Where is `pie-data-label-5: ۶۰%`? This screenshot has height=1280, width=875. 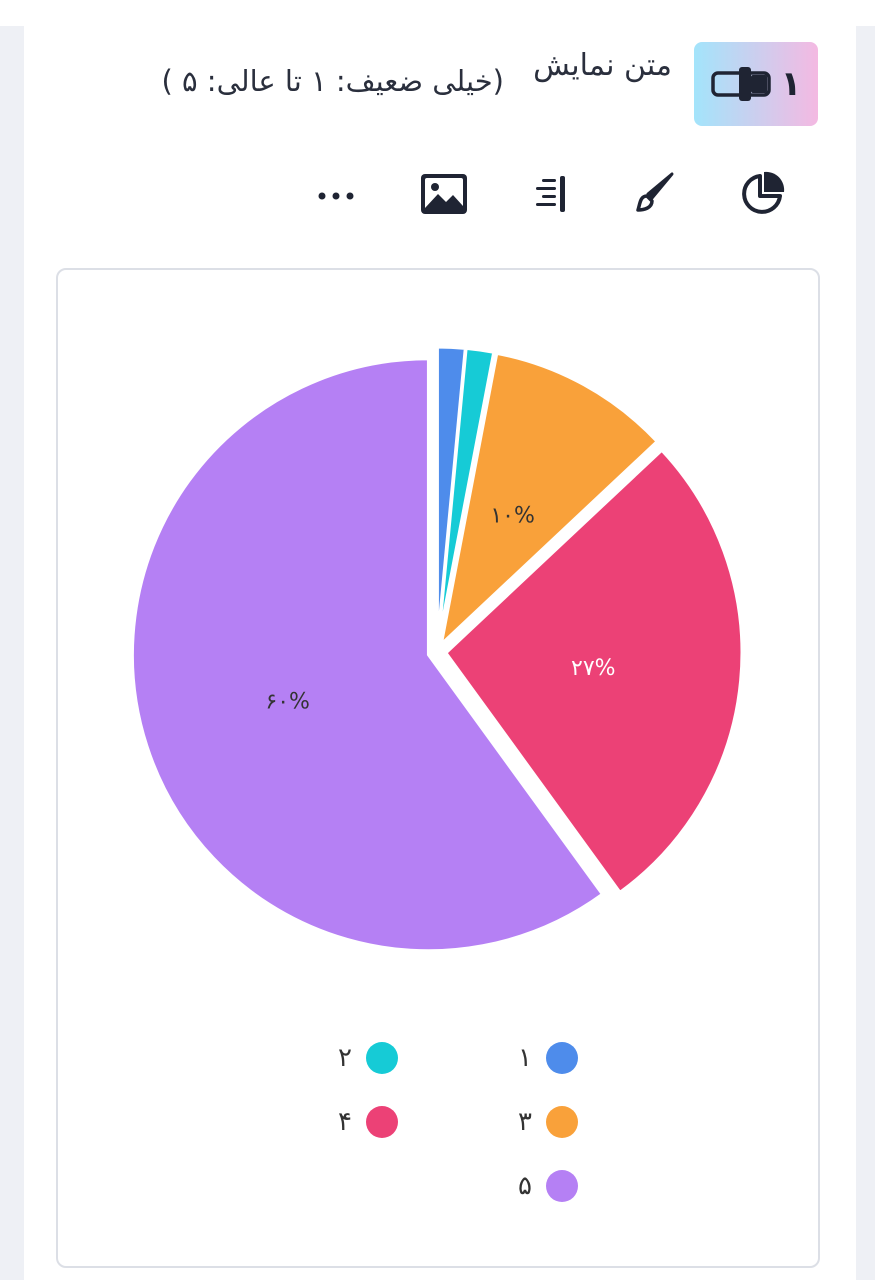
pie-data-label-5: ۶۰% is located at coordinates (287, 702).